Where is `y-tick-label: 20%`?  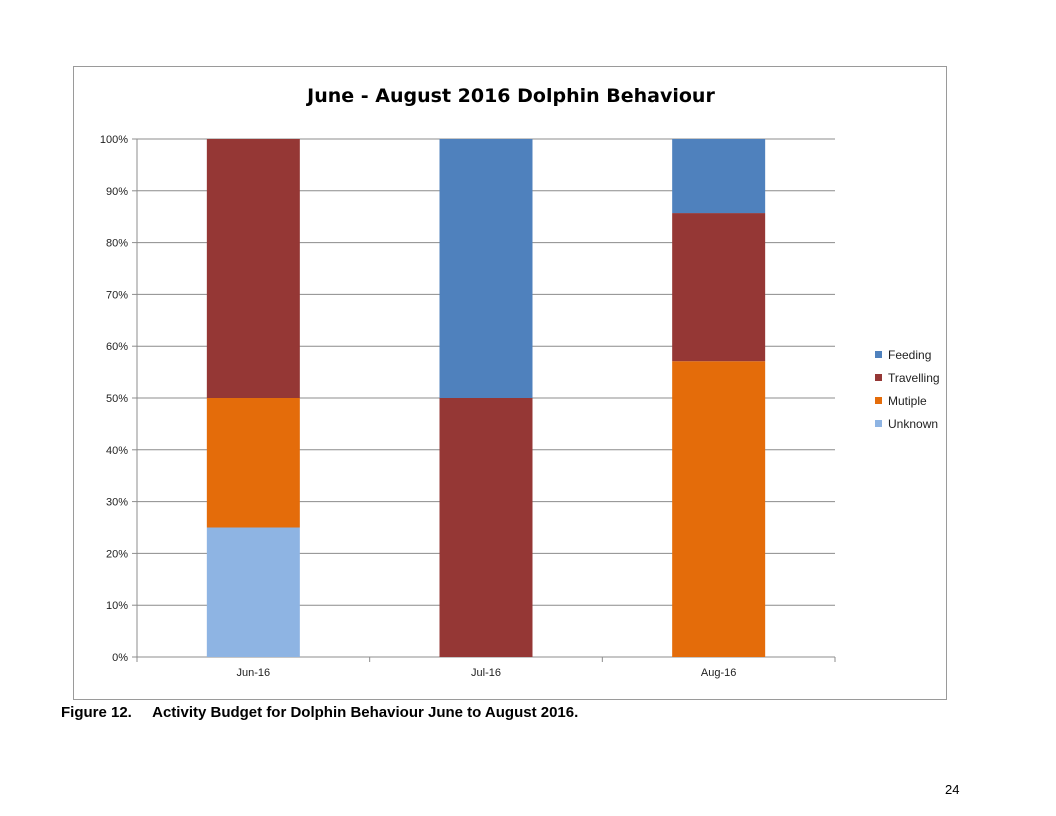 y-tick-label: 20% is located at coordinates (117, 554).